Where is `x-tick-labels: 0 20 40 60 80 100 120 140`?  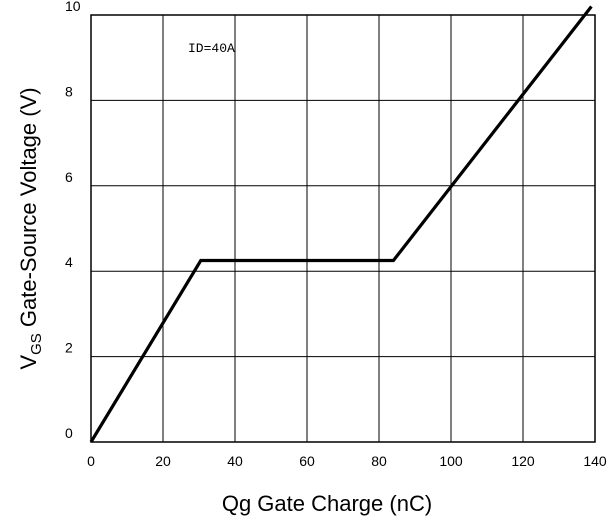 x-tick-labels: 0 20 40 60 80 100 120 140 is located at coordinates (347, 461).